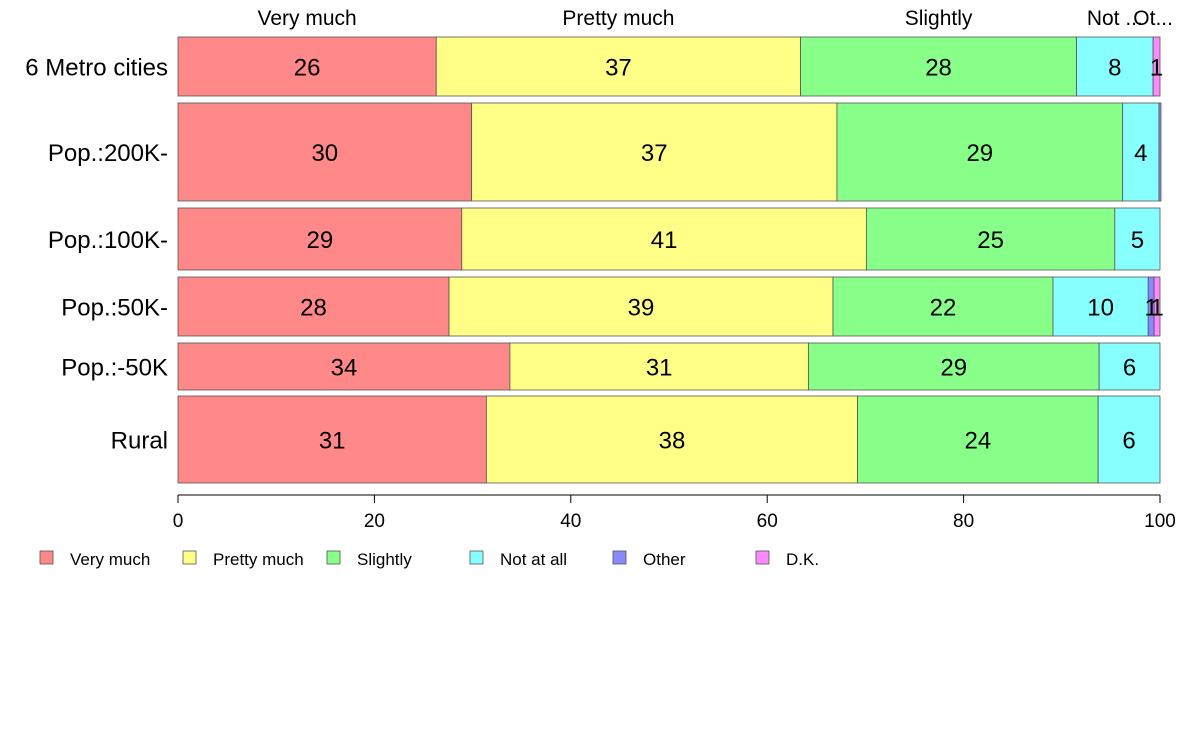  Describe the element at coordinates (939, 18) in the screenshot. I see `top-series-label: Slightly` at that location.